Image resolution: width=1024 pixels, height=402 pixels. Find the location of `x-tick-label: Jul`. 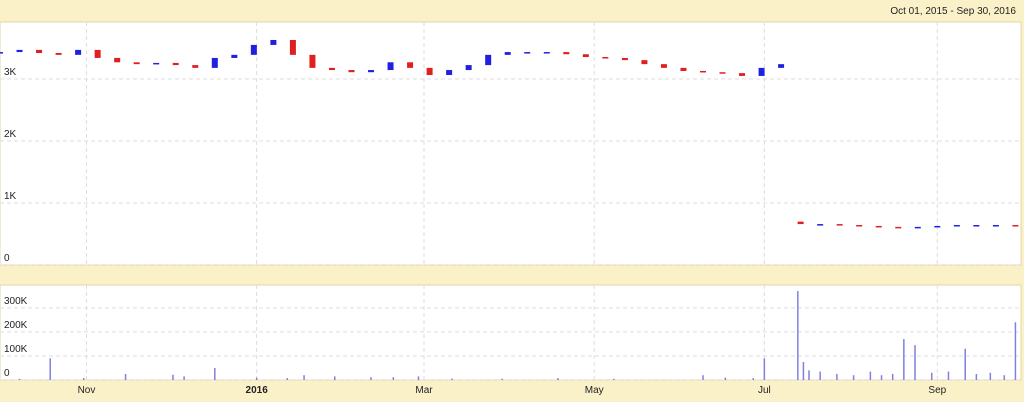

x-tick-label: Jul is located at coordinates (764, 390).